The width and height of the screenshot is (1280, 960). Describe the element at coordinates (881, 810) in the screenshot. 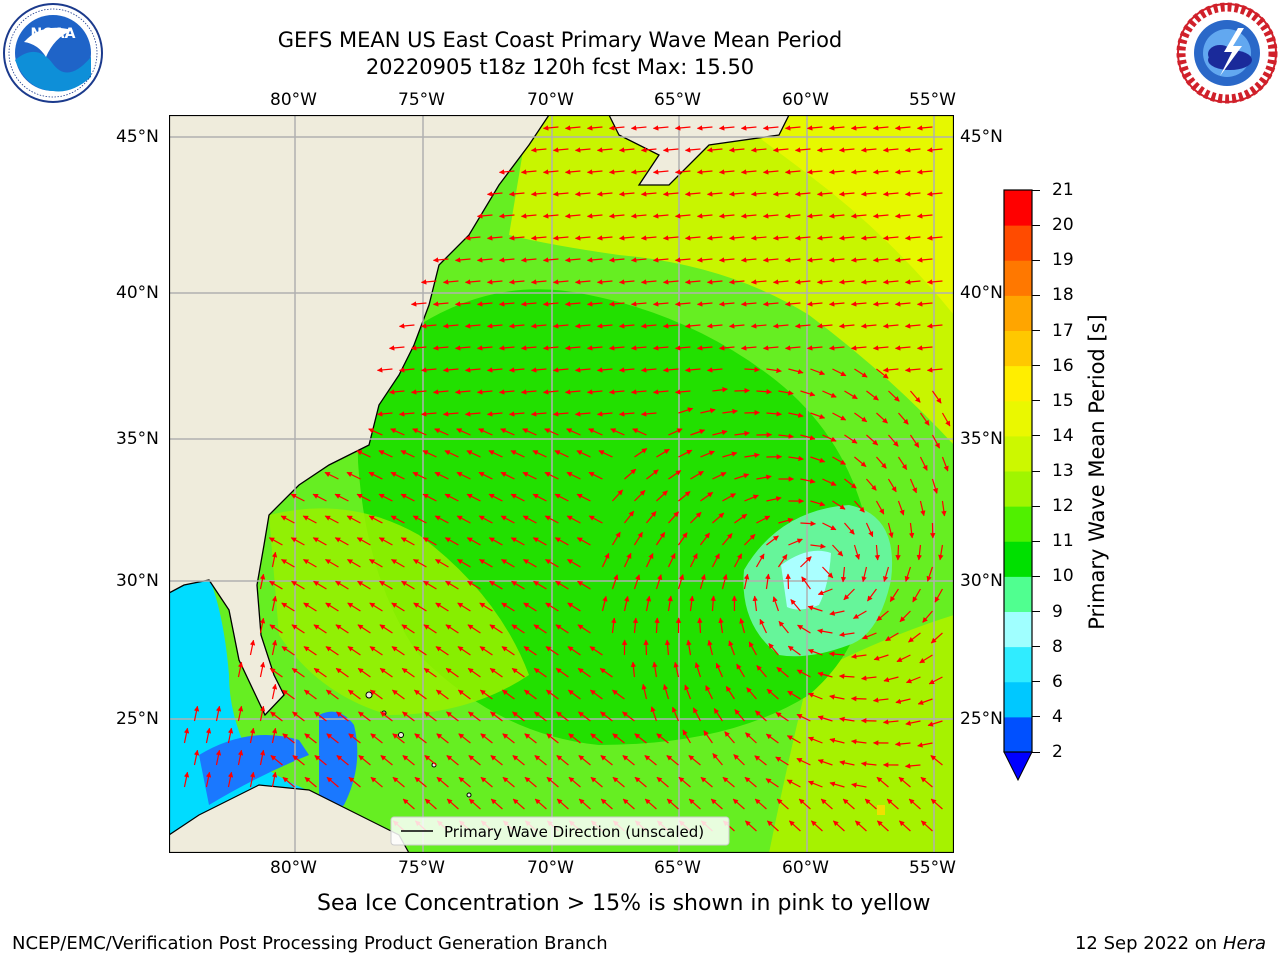

I see `bermuda-marker` at that location.